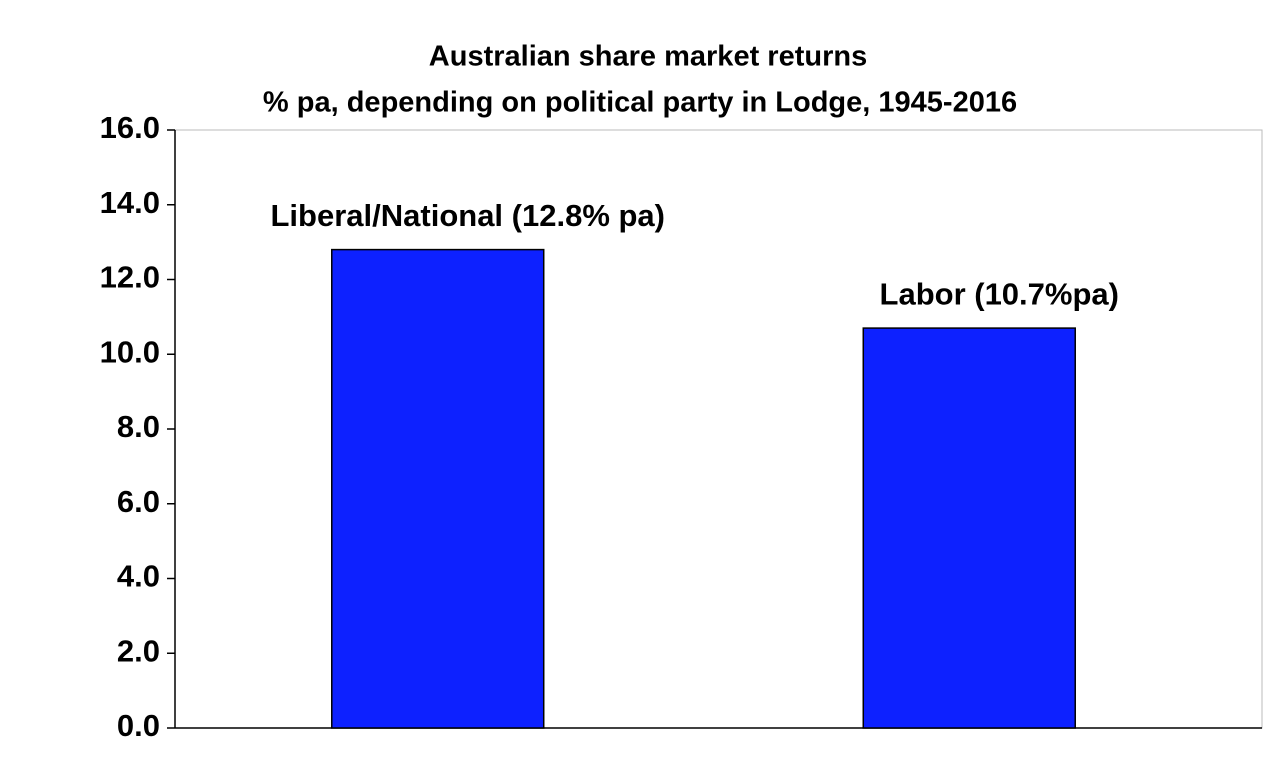  What do you see at coordinates (138, 426) in the screenshot?
I see `y-tick-label: 8.0` at bounding box center [138, 426].